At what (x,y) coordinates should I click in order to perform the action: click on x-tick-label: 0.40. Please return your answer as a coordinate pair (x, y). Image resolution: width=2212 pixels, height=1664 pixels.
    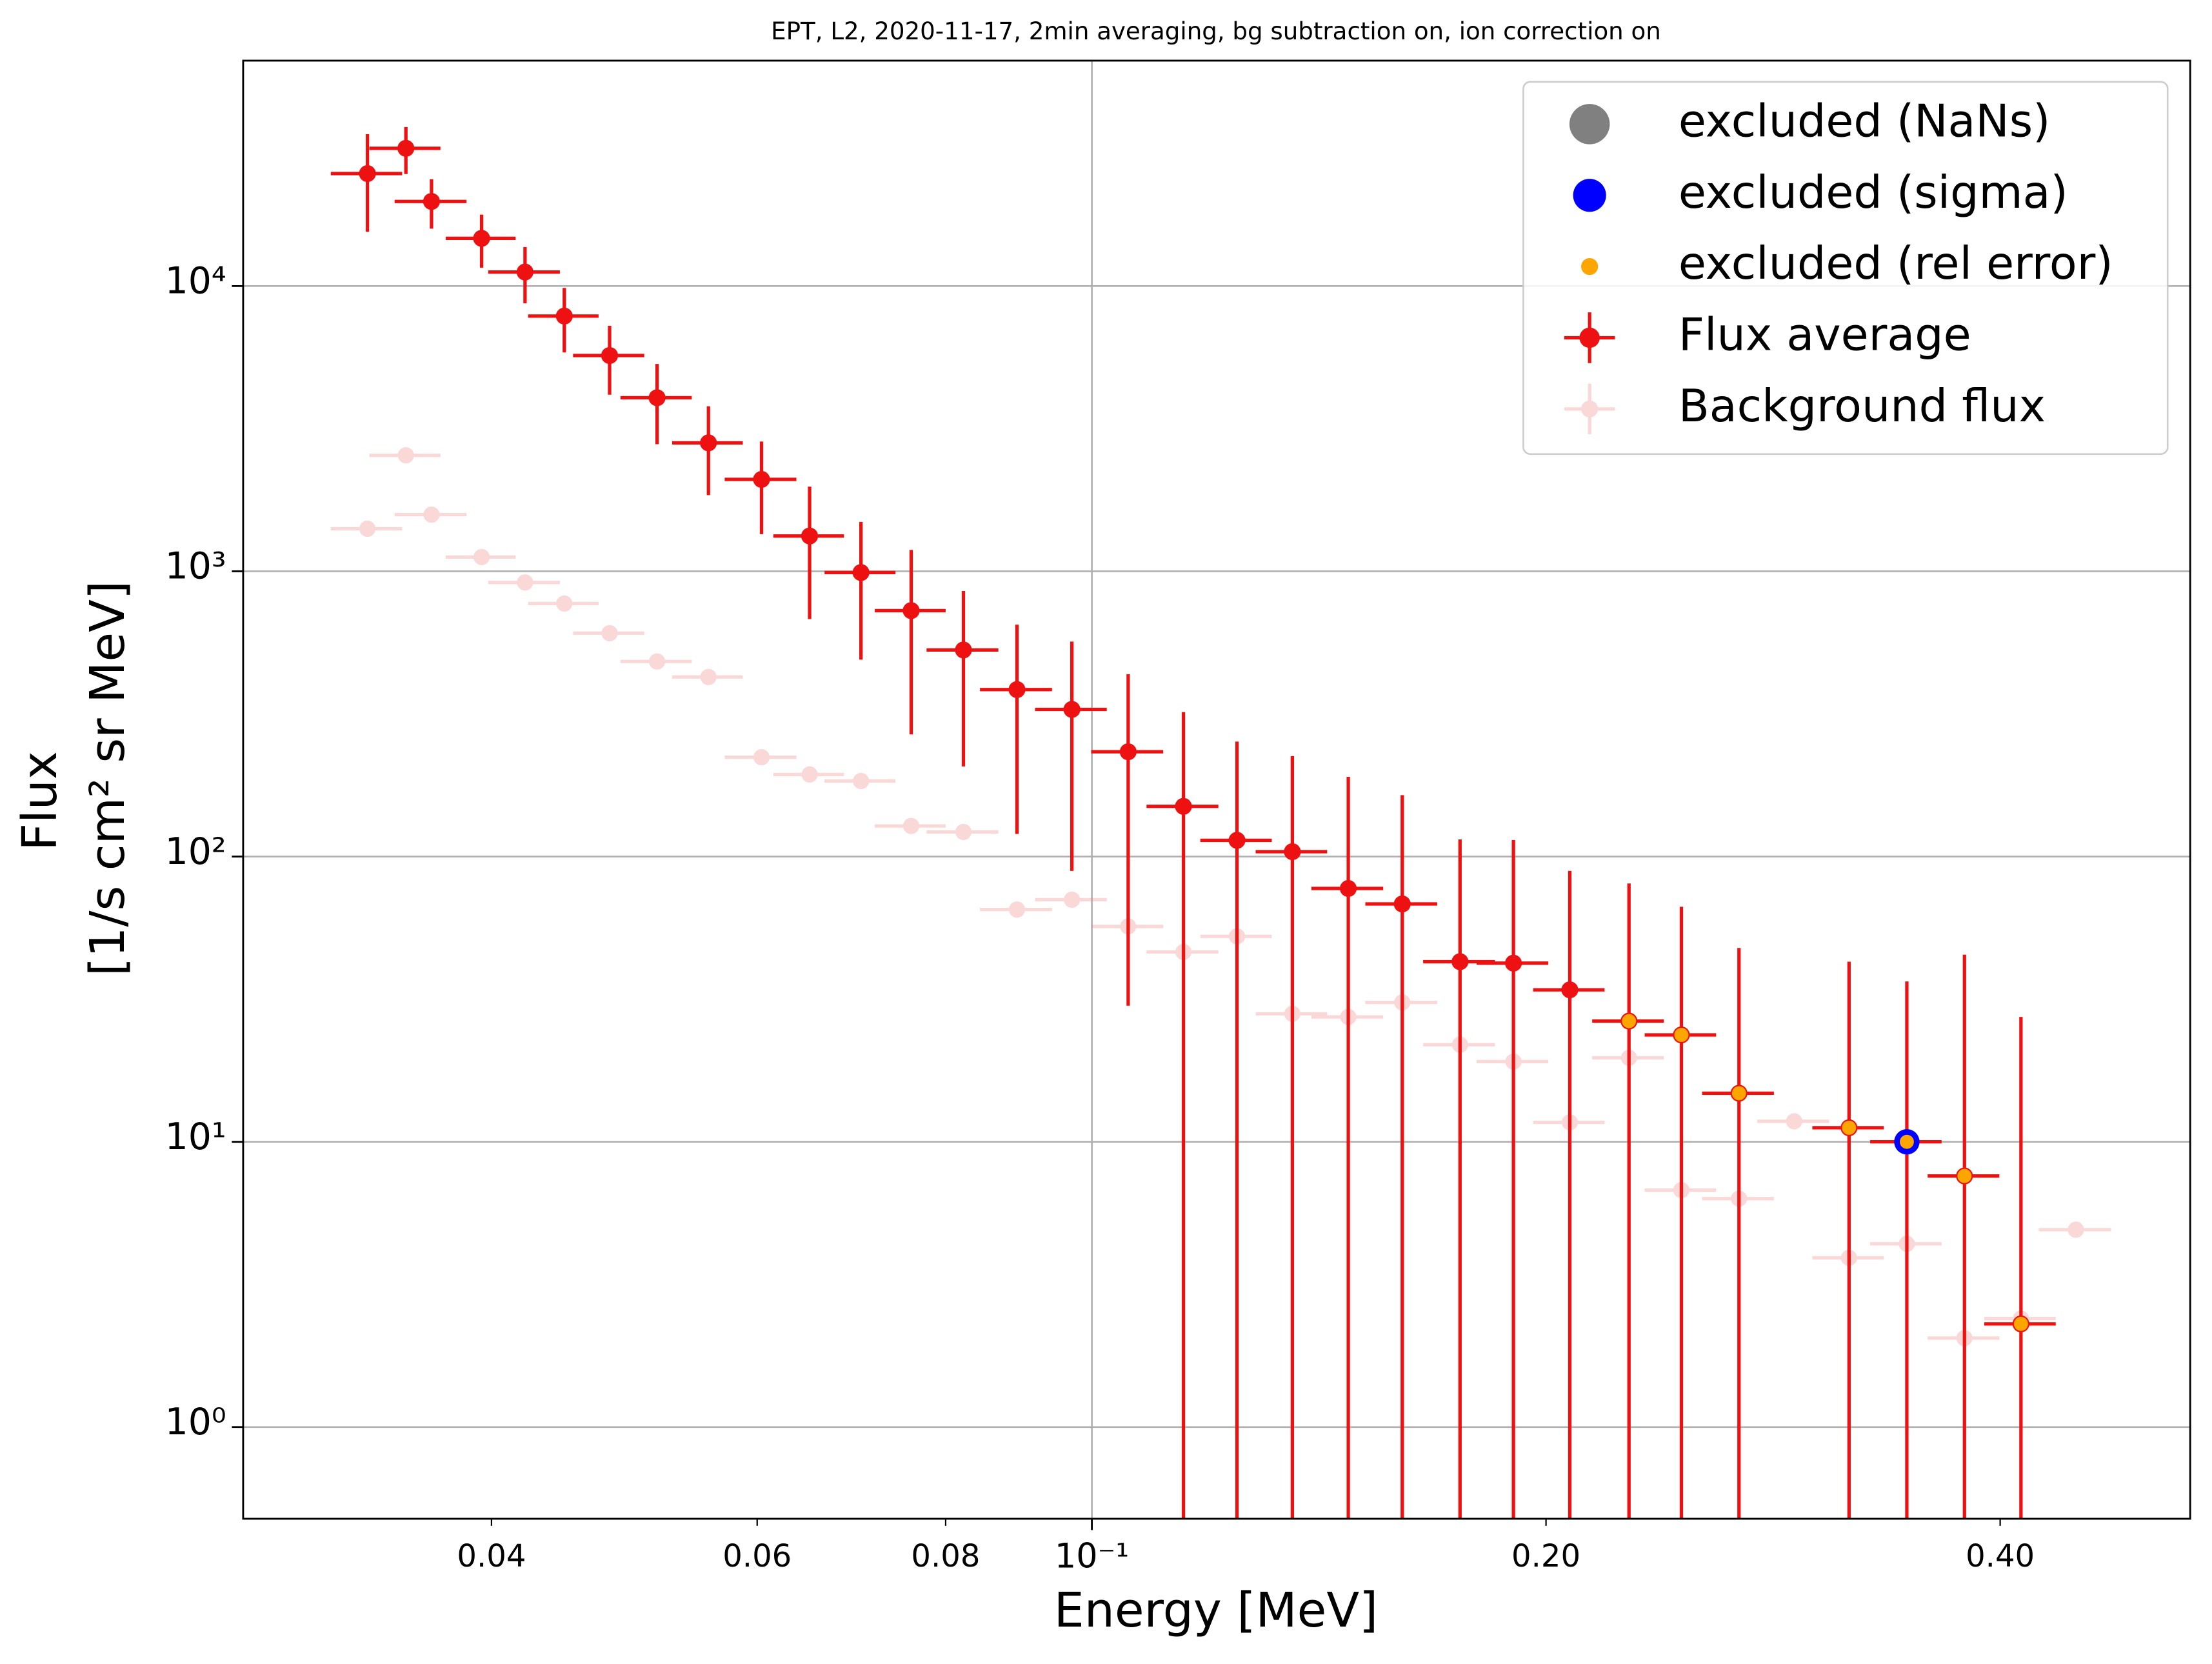
    Looking at the image, I should click on (2000, 1556).